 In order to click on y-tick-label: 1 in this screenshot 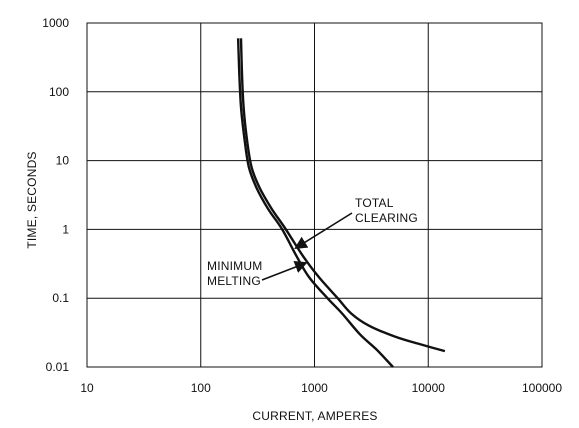, I will do `click(65, 229)`.